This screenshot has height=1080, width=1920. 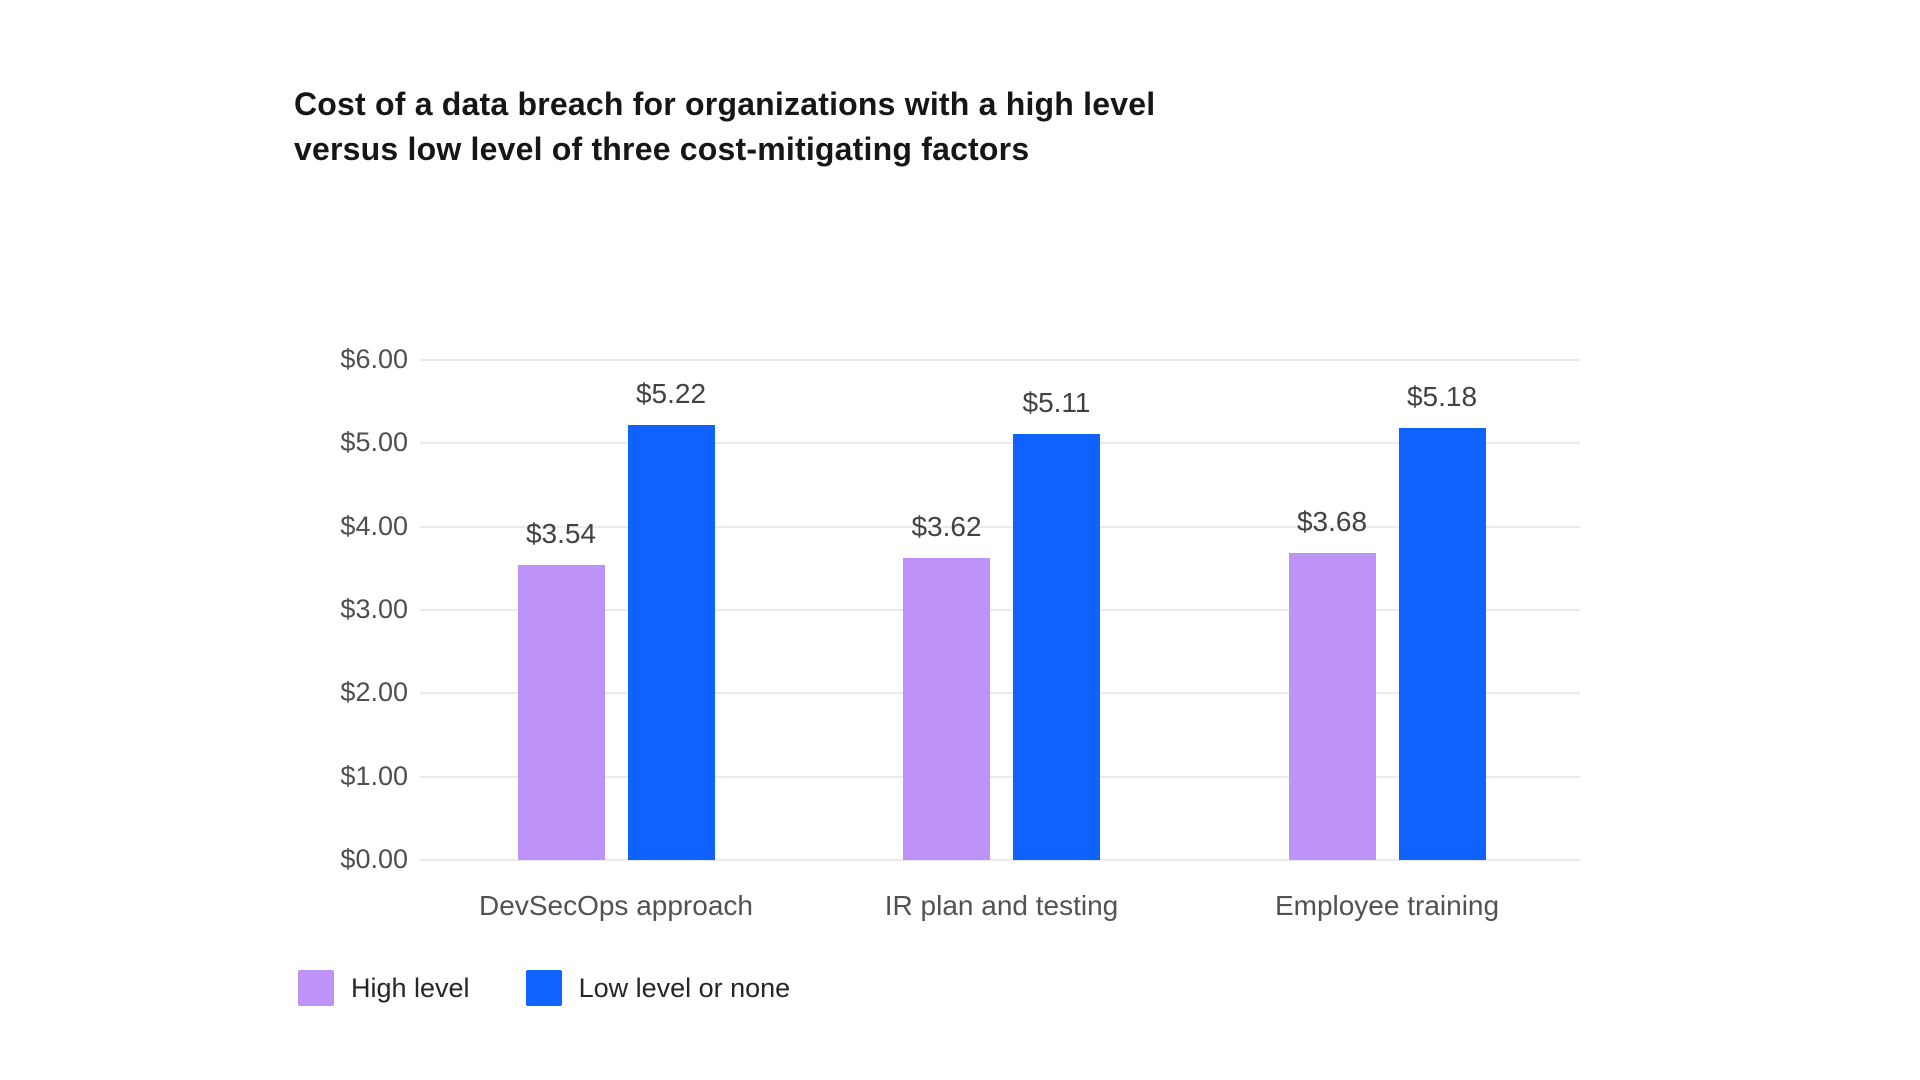 I want to click on bar-low-level-or-none-devsecops-approach, so click(x=671, y=642).